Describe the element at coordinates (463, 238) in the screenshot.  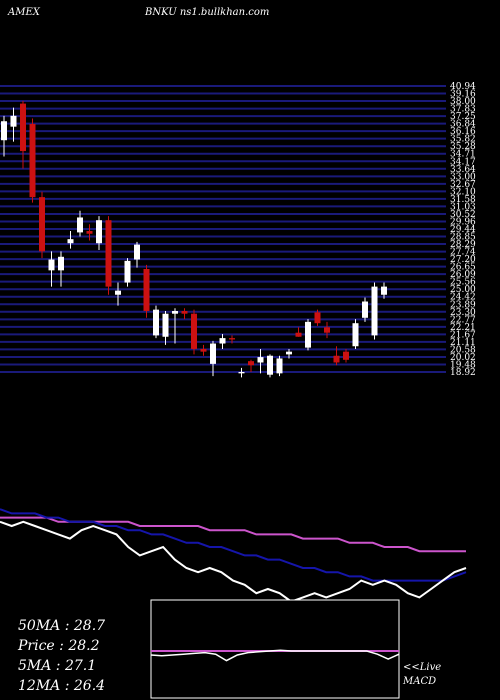
I see `y-tick-label: 28.85` at that location.